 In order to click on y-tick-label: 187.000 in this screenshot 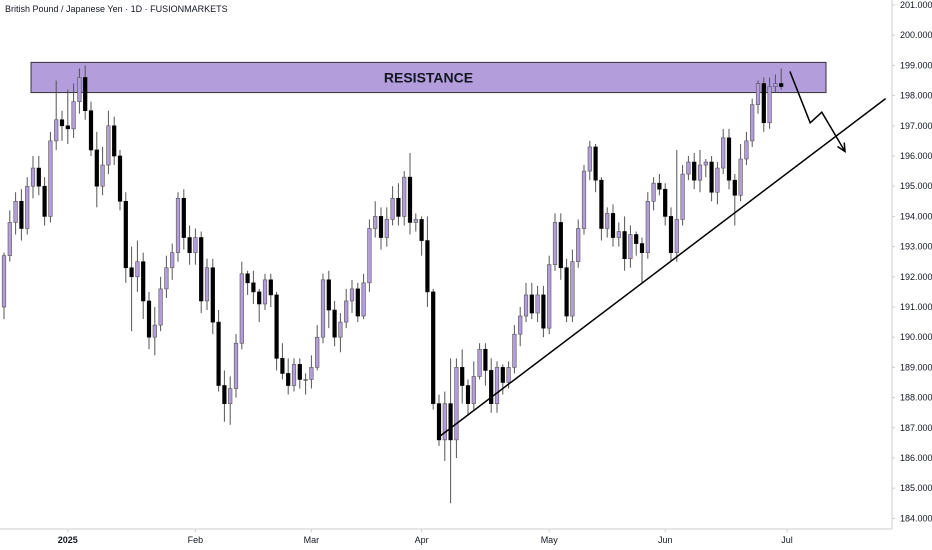, I will do `click(916, 428)`.